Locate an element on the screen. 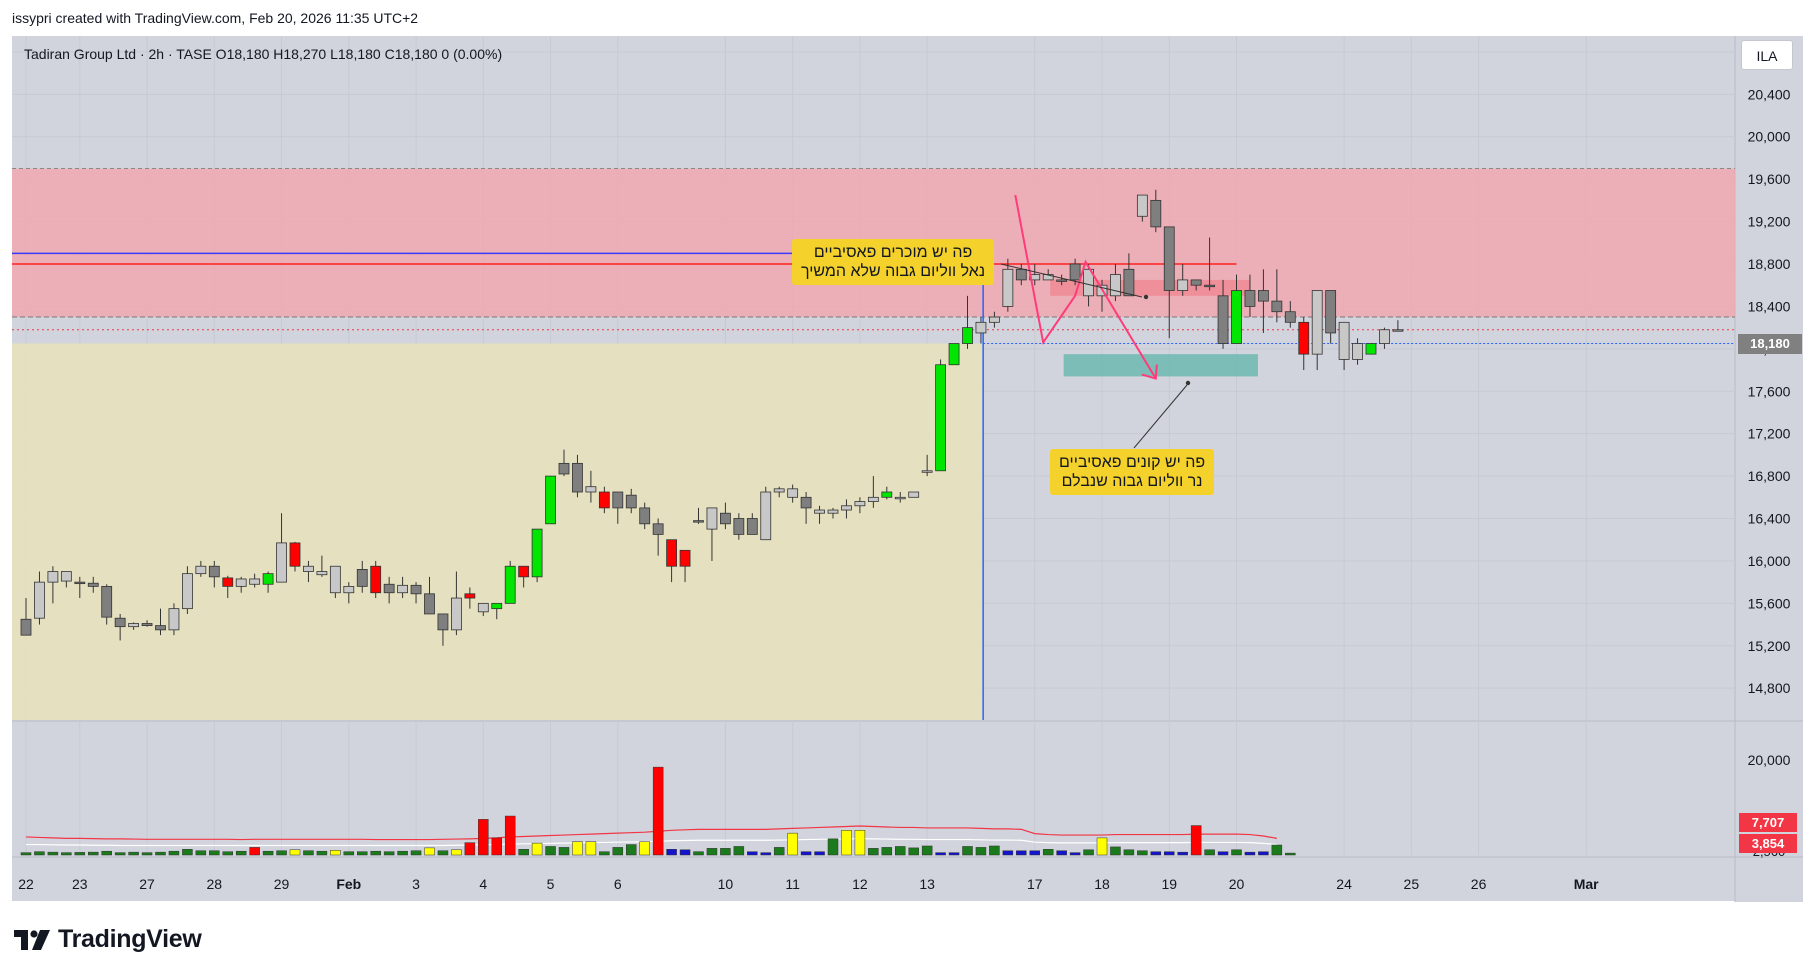 The image size is (1814, 975). trend-arrow-path is located at coordinates (1085, 287).